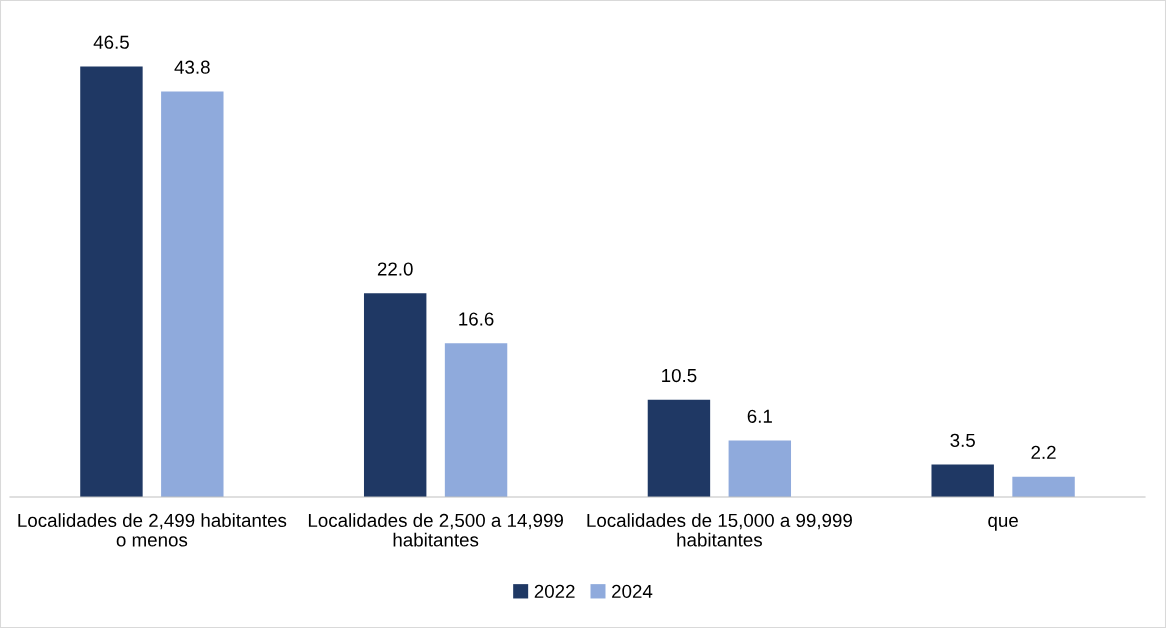 The image size is (1166, 628). Describe the element at coordinates (962, 440) in the screenshot. I see `data-label: 3.5` at that location.